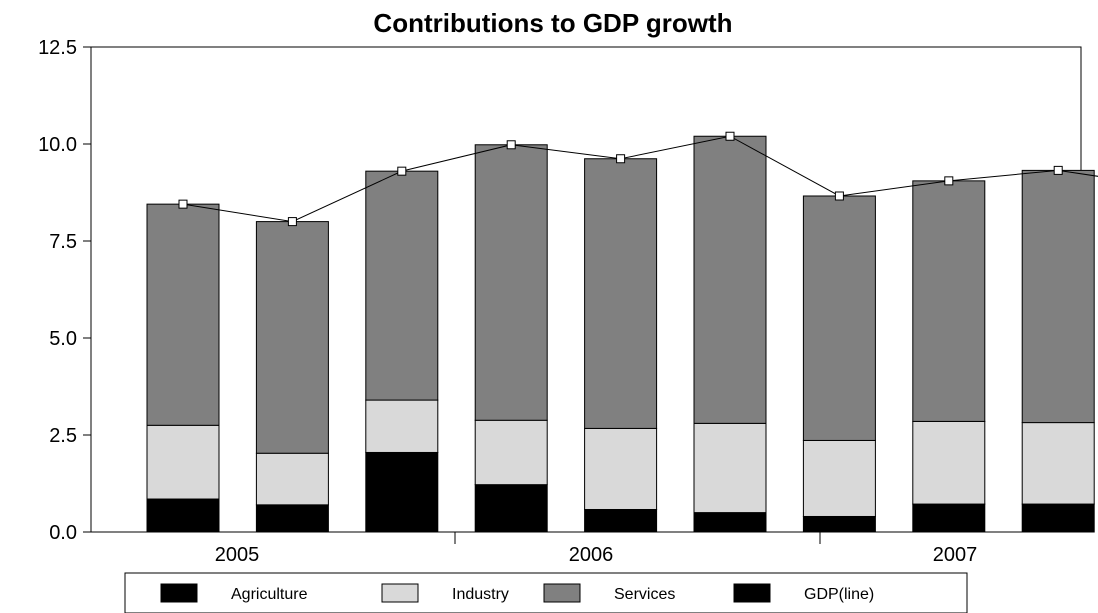 The image size is (1098, 613). What do you see at coordinates (63, 339) in the screenshot?
I see `y-tick-label: 5.0` at bounding box center [63, 339].